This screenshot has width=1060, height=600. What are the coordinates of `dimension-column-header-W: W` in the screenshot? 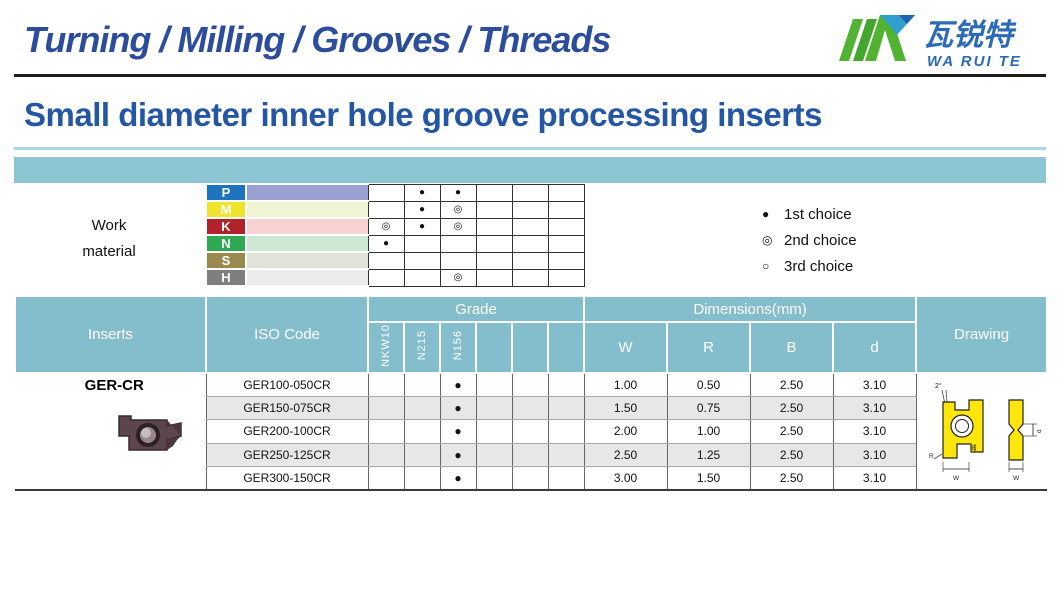 It's located at (626, 347).